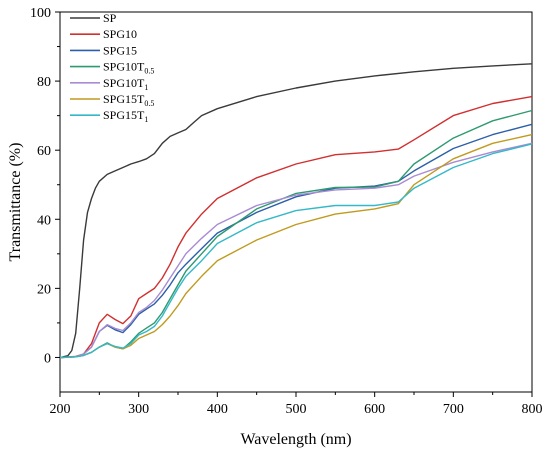 Image resolution: width=550 pixels, height=455 pixels. I want to click on x-axis-title: Wavelength (nm), so click(295, 439).